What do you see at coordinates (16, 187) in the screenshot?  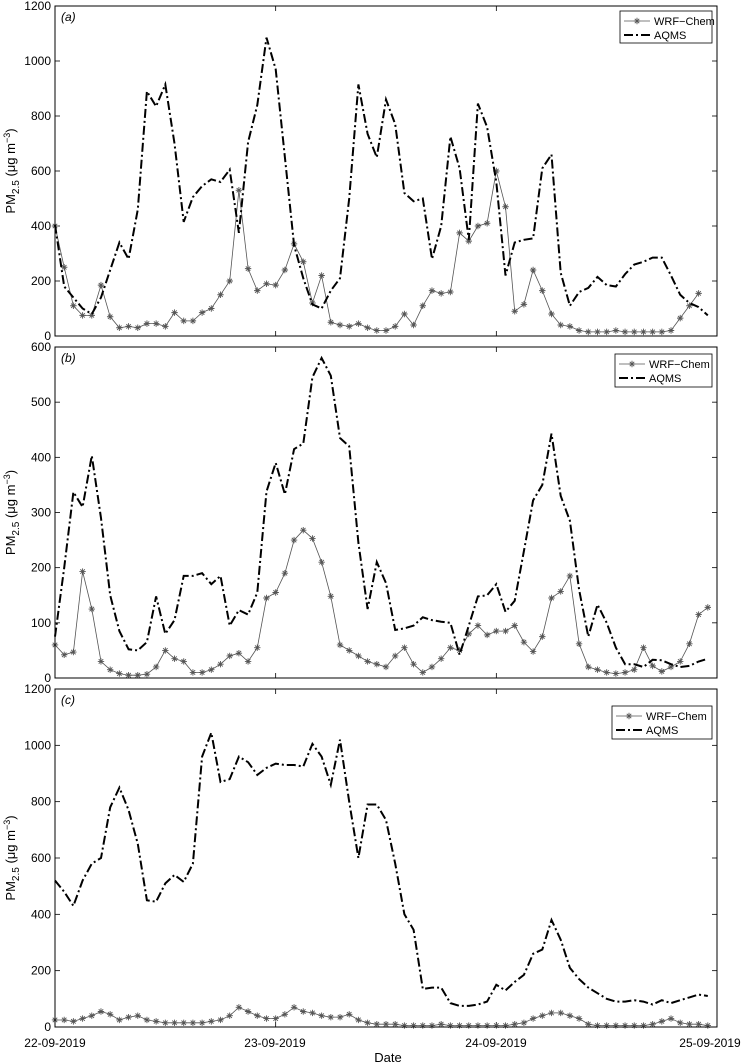 I see `y-axis-label-part: 2.5` at bounding box center [16, 187].